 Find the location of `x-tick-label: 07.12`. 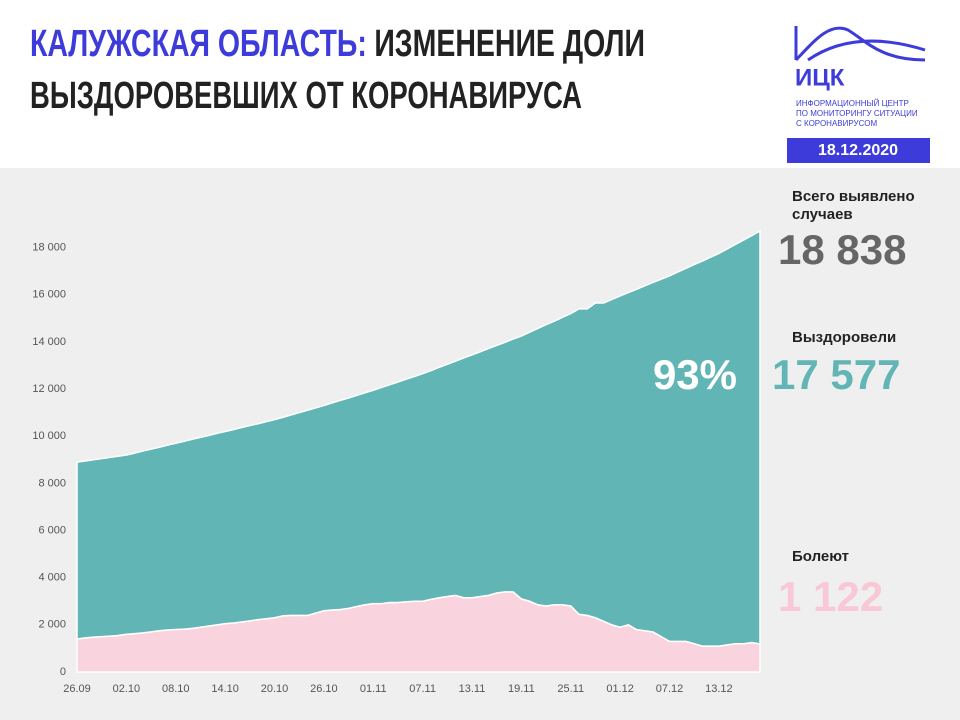

x-tick-label: 07.12 is located at coordinates (670, 689).